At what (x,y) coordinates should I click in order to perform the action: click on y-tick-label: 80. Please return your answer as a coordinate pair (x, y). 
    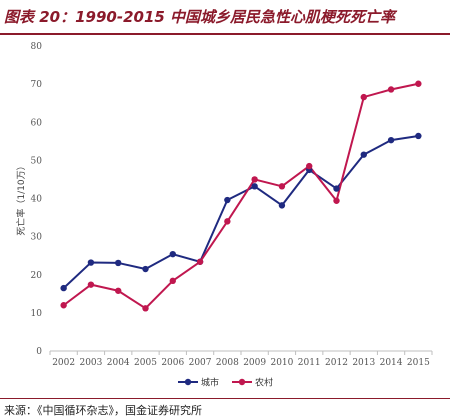
    Looking at the image, I should click on (37, 47).